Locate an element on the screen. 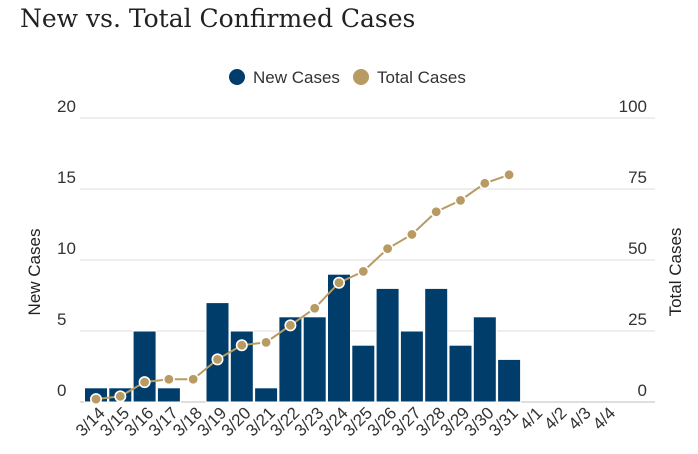 The image size is (698, 454). right-axis-title: Total Cases is located at coordinates (675, 272).